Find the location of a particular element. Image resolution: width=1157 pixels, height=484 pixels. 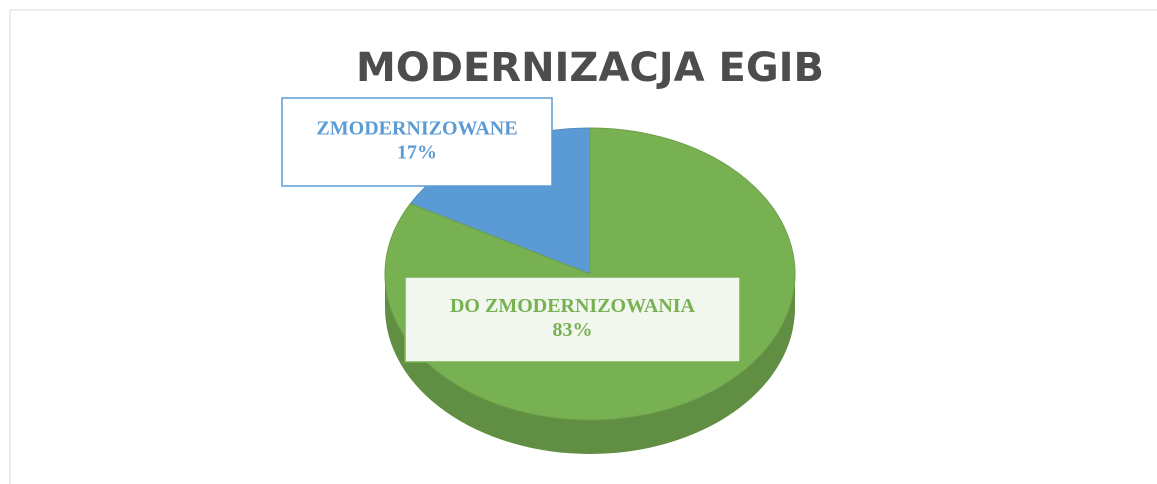

category-label: DO ZMODERNIZOWANIA is located at coordinates (573, 306).